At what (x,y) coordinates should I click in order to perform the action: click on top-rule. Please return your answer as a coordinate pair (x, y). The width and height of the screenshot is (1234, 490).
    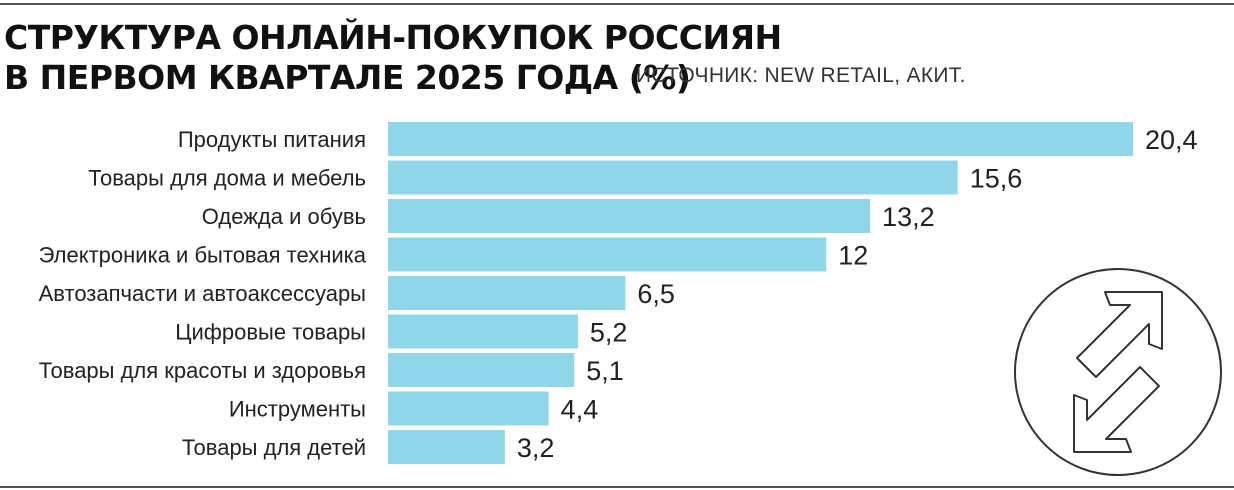
    Looking at the image, I should click on (617, 4).